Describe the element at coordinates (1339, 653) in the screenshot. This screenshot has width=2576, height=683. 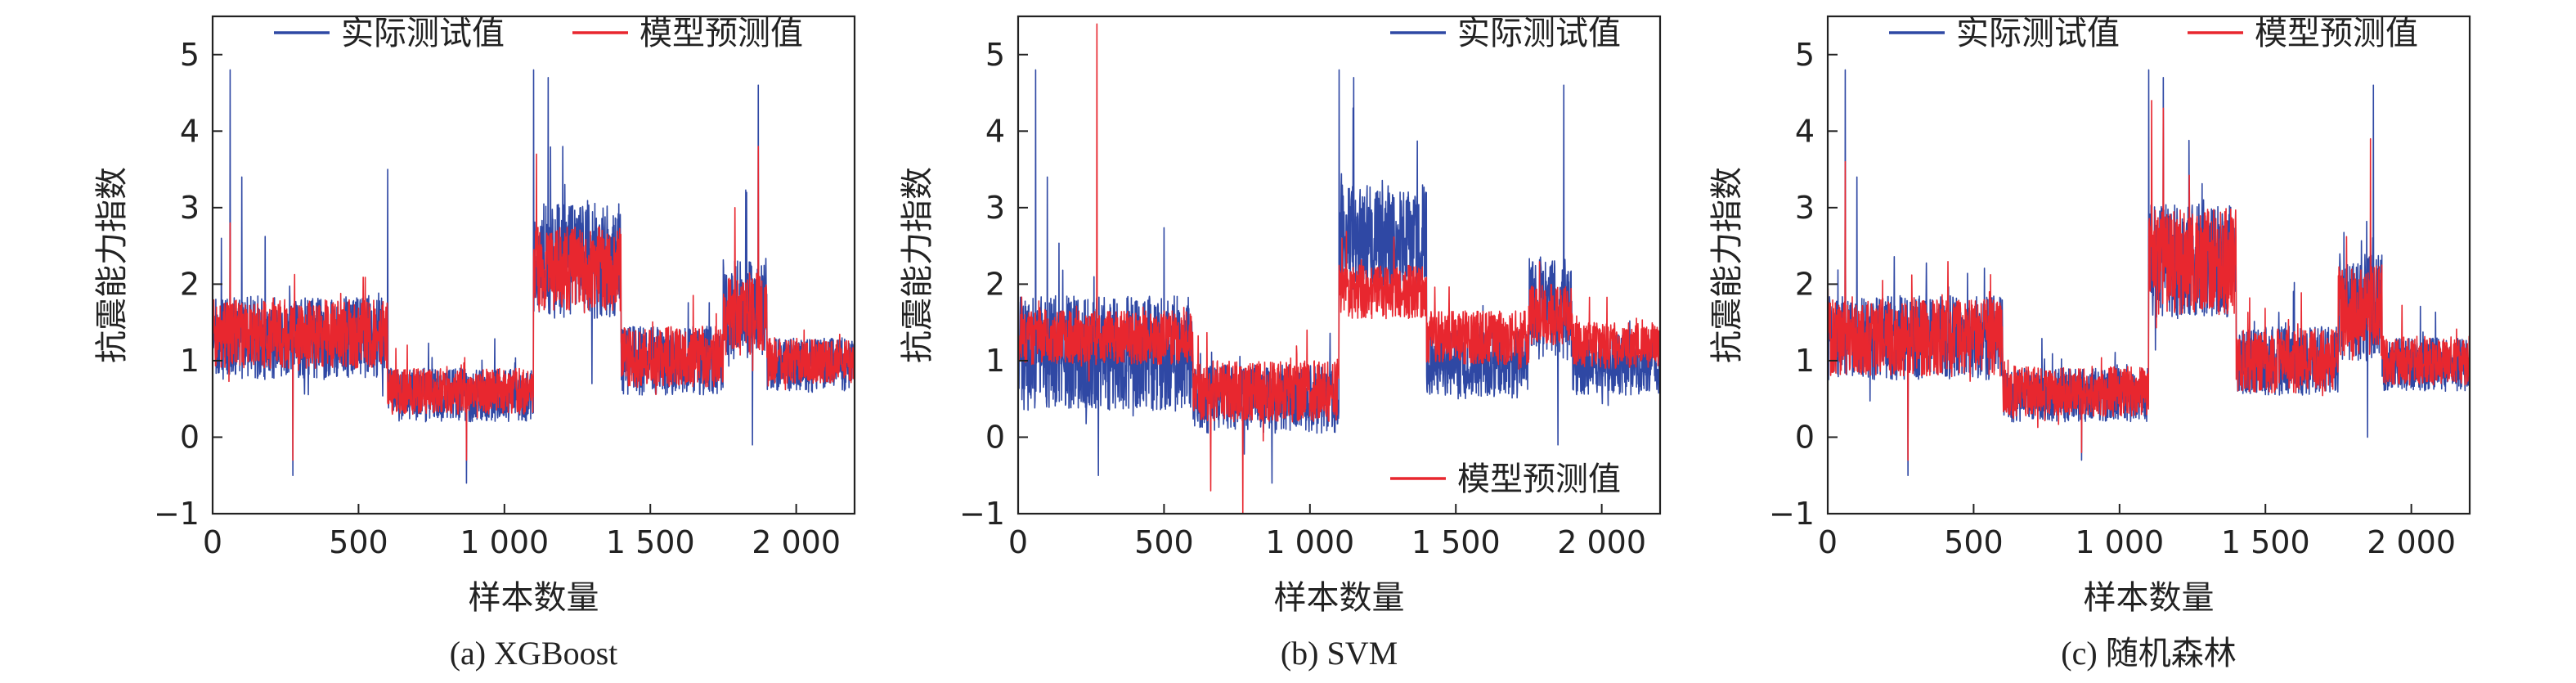
I see `panel-caption: (b) SVM` at that location.